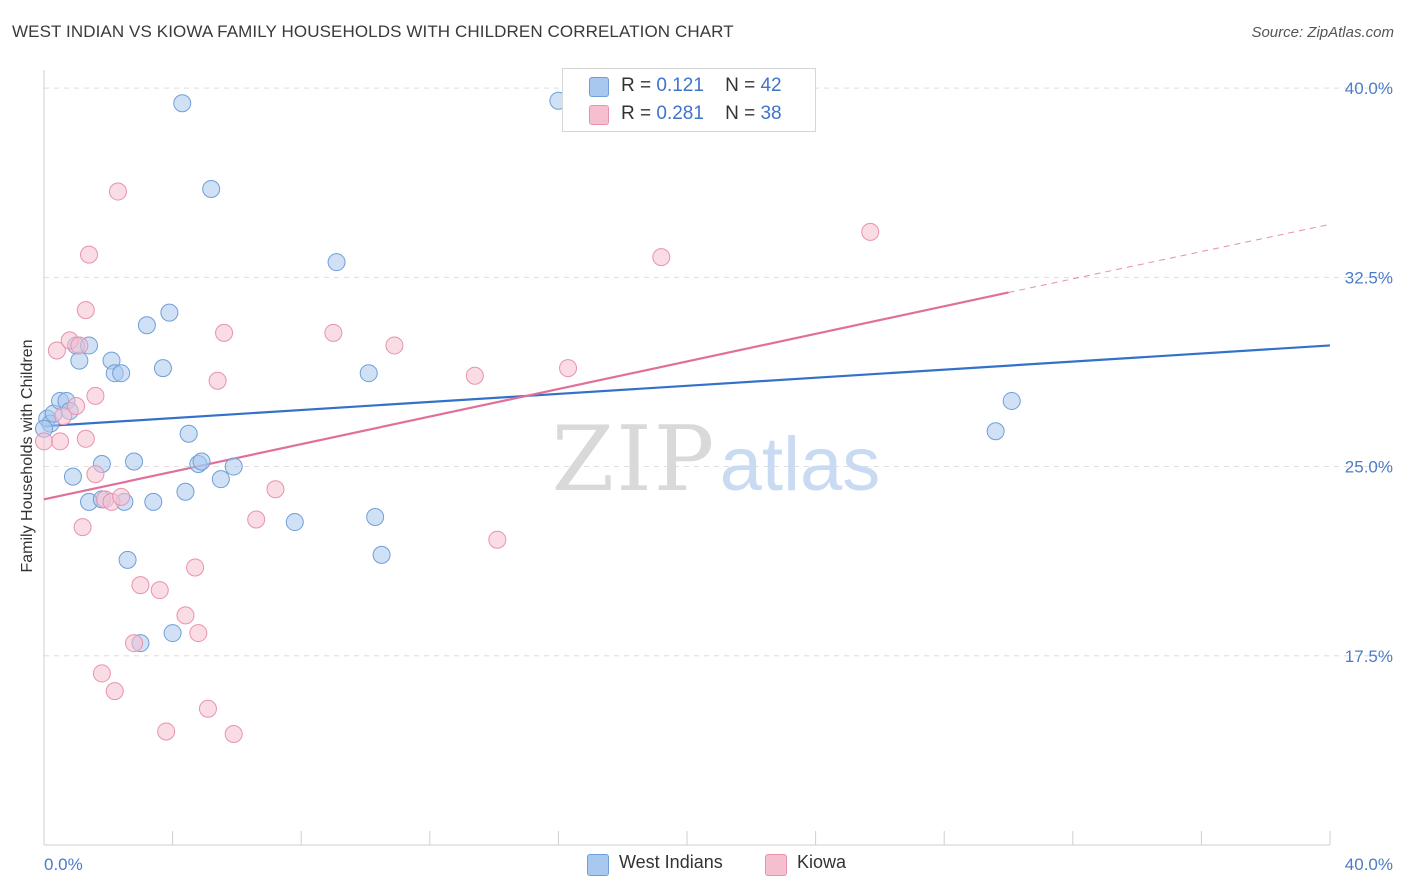 The width and height of the screenshot is (1406, 892). I want to click on y-tick-label: 32.5%, so click(1369, 277).